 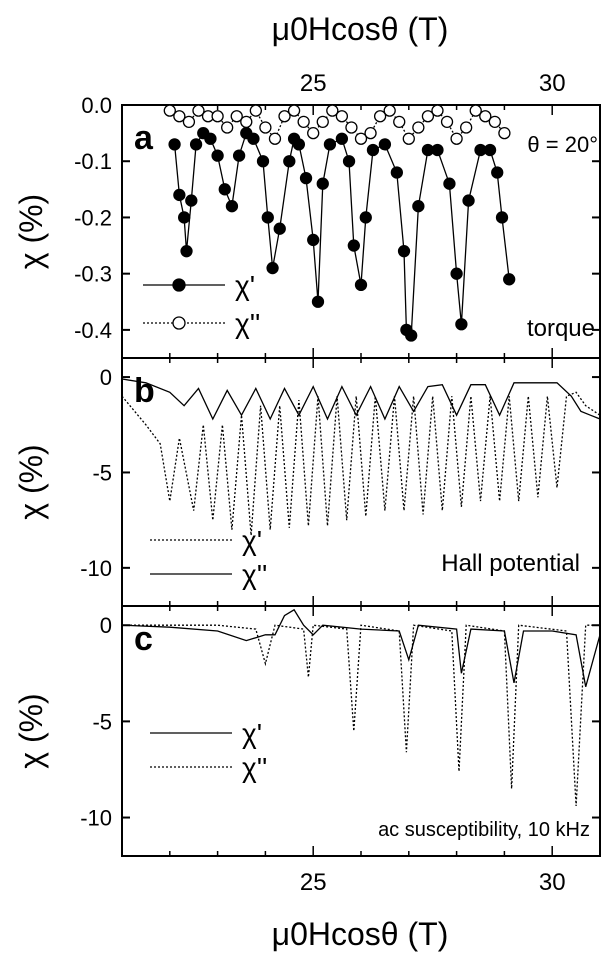 I want to click on y-tick-label: 0, so click(x=106, y=377).